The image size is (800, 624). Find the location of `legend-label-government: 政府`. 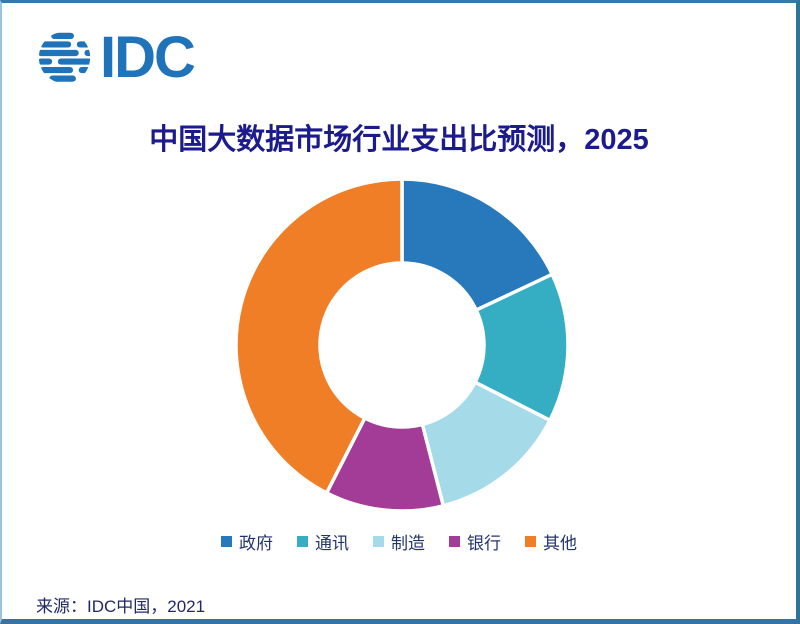

legend-label-government: 政府 is located at coordinates (256, 543).